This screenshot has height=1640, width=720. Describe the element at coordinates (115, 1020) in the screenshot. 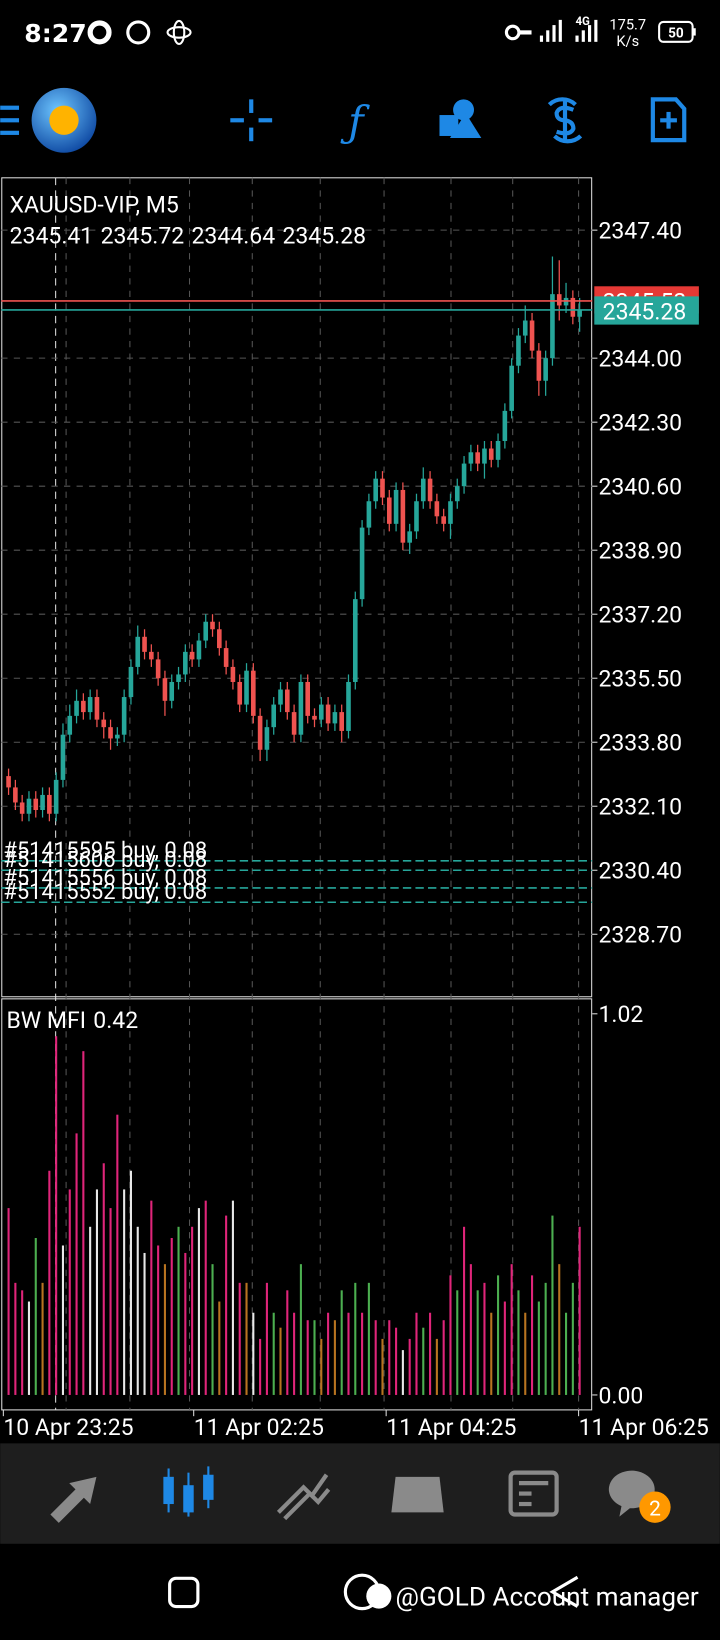

I see `indicator-value: 0.42` at that location.